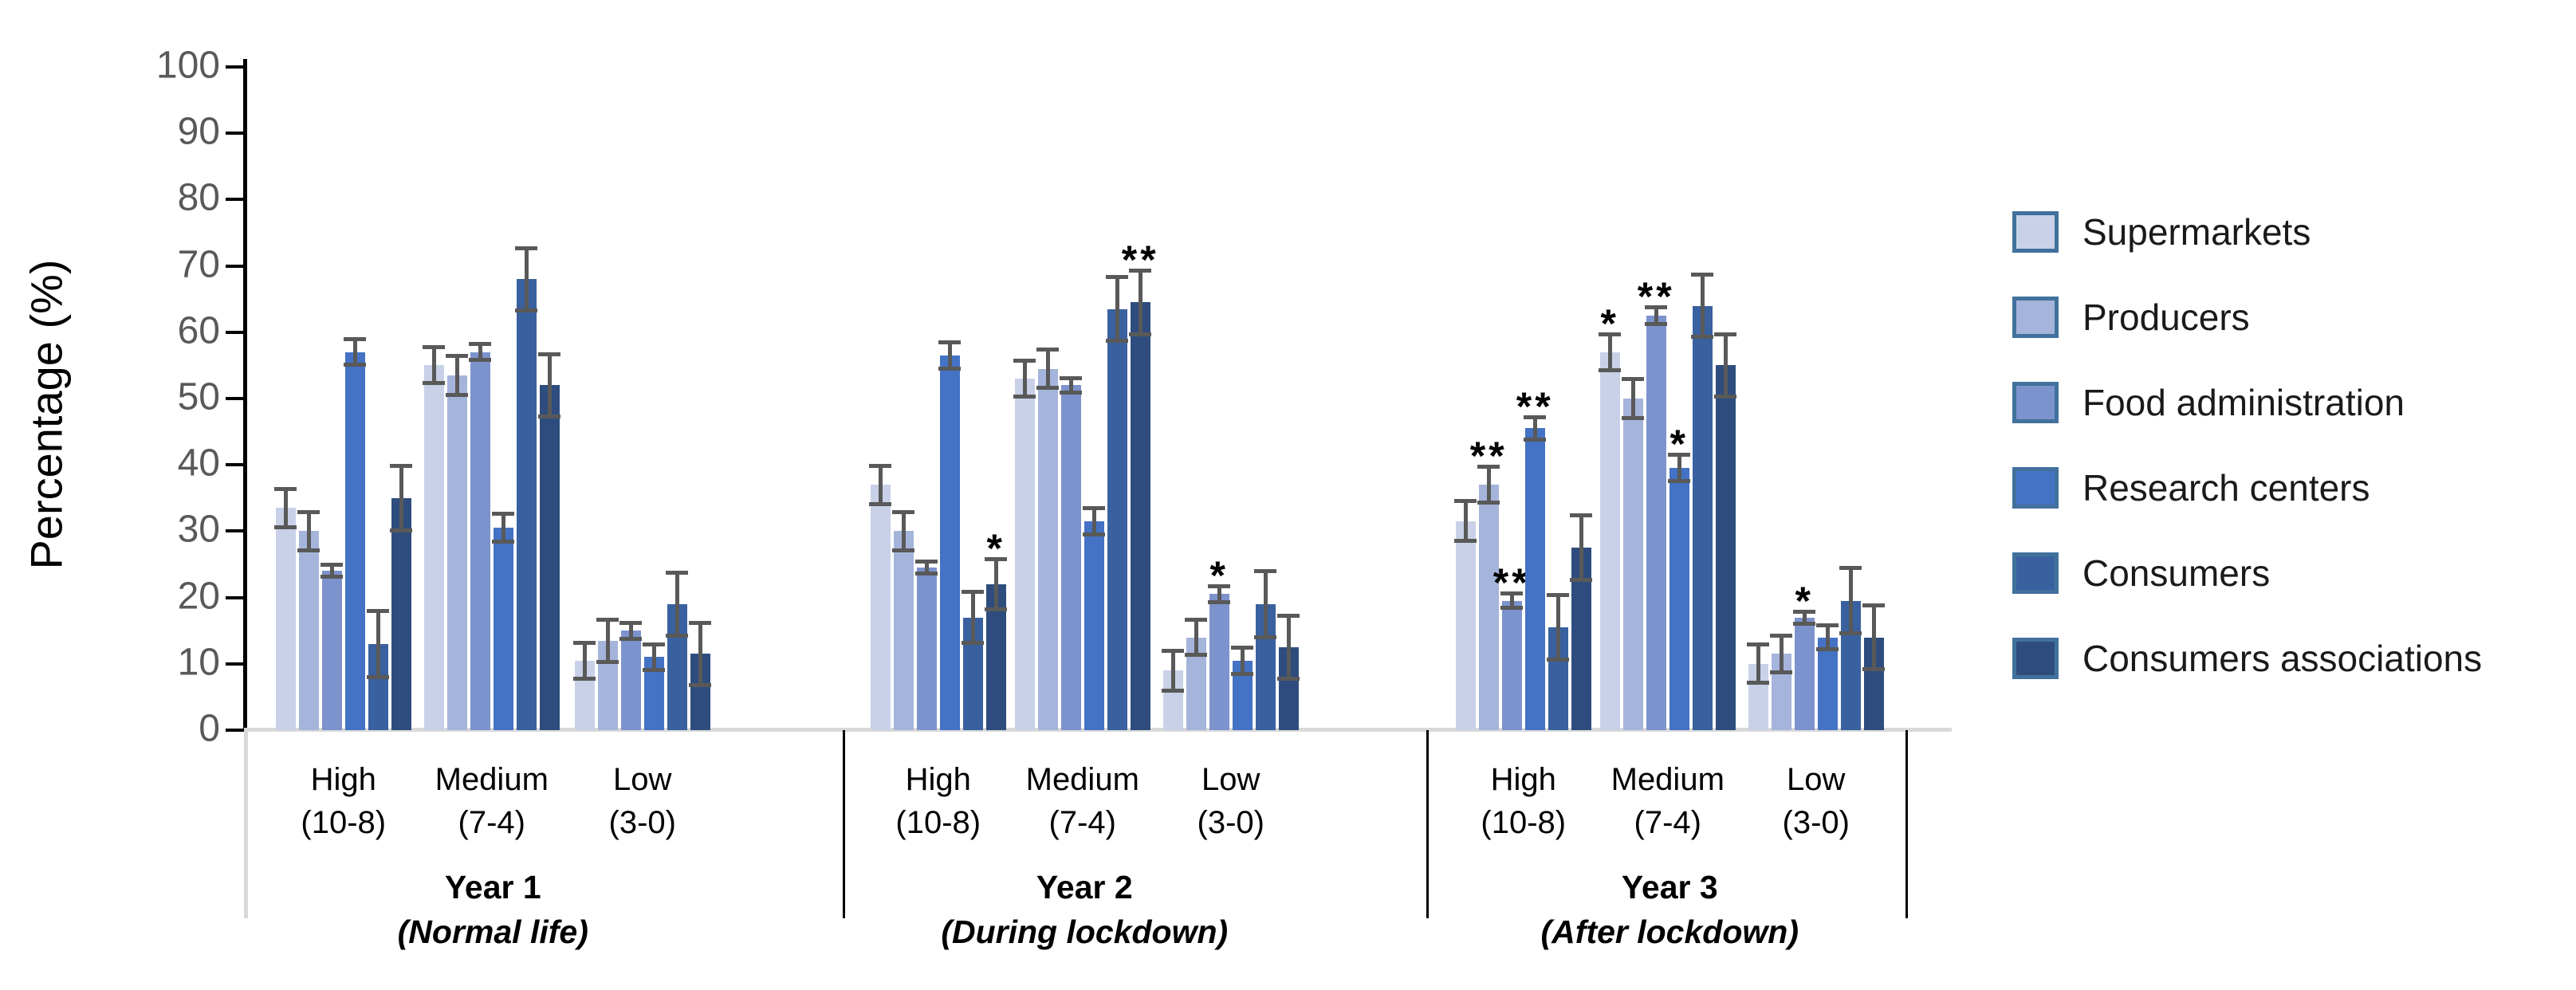 This screenshot has width=2576, height=990. Describe the element at coordinates (188, 65) in the screenshot. I see `y-tick-label: 100` at that location.